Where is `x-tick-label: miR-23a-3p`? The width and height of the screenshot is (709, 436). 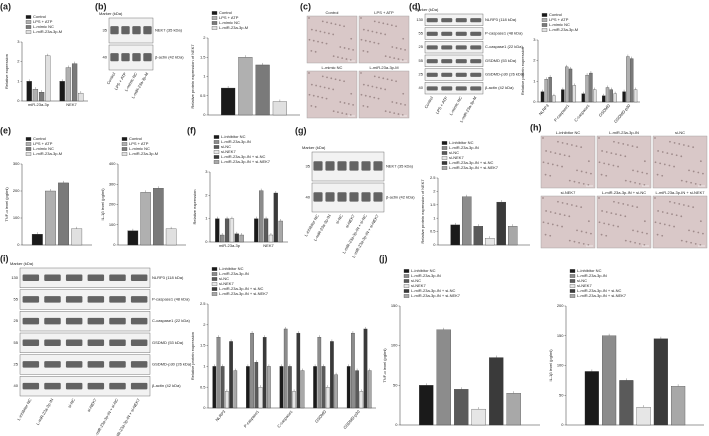 x-tick-label: miR-23a-3p is located at coordinates (39, 104).